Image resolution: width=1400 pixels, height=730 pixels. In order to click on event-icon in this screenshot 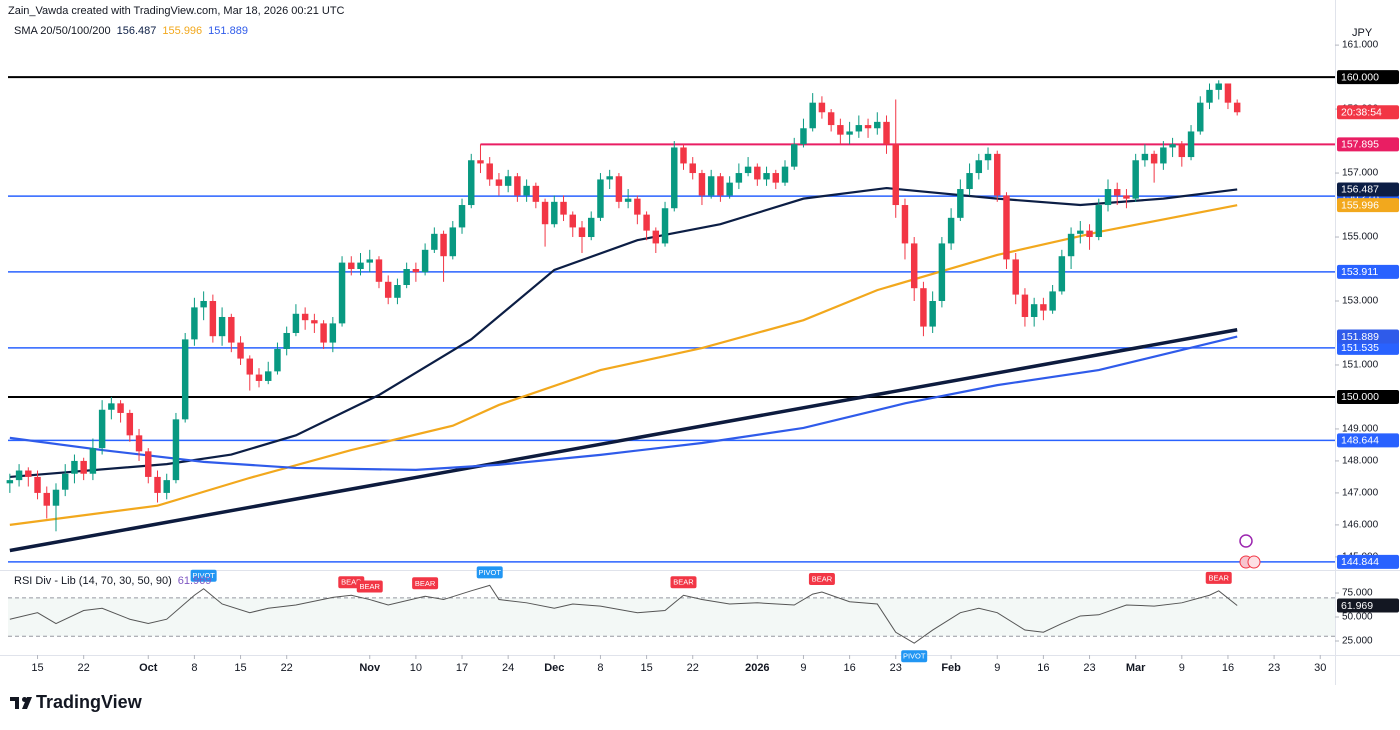, I will do `click(1254, 562)`.